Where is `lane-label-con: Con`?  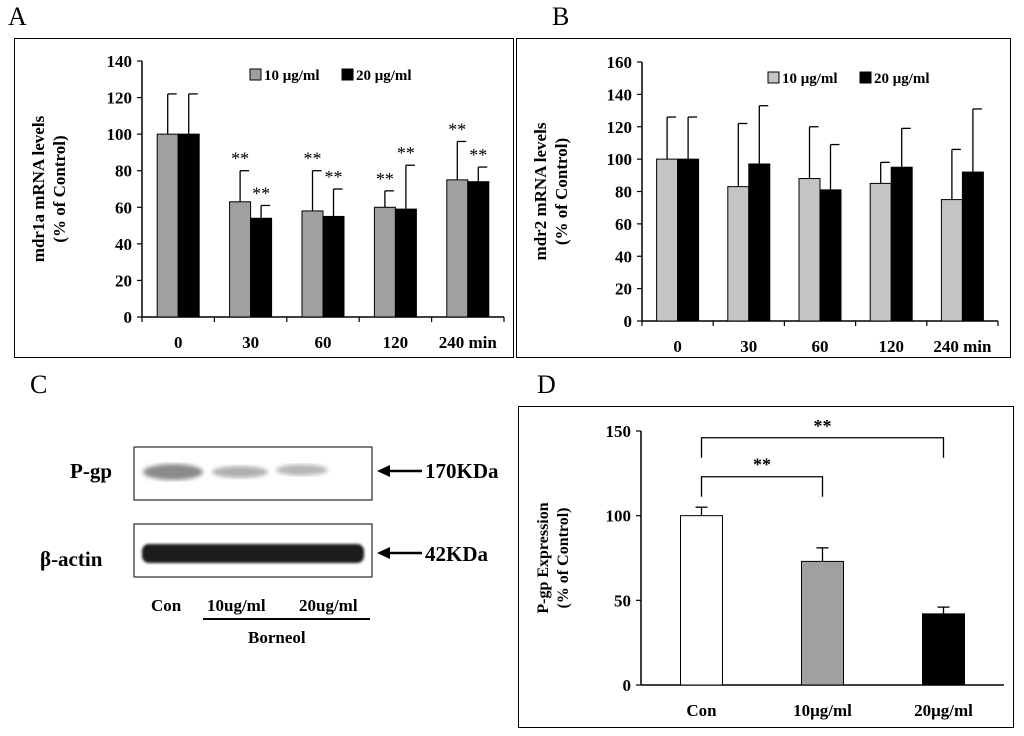
lane-label-con: Con is located at coordinates (166, 605).